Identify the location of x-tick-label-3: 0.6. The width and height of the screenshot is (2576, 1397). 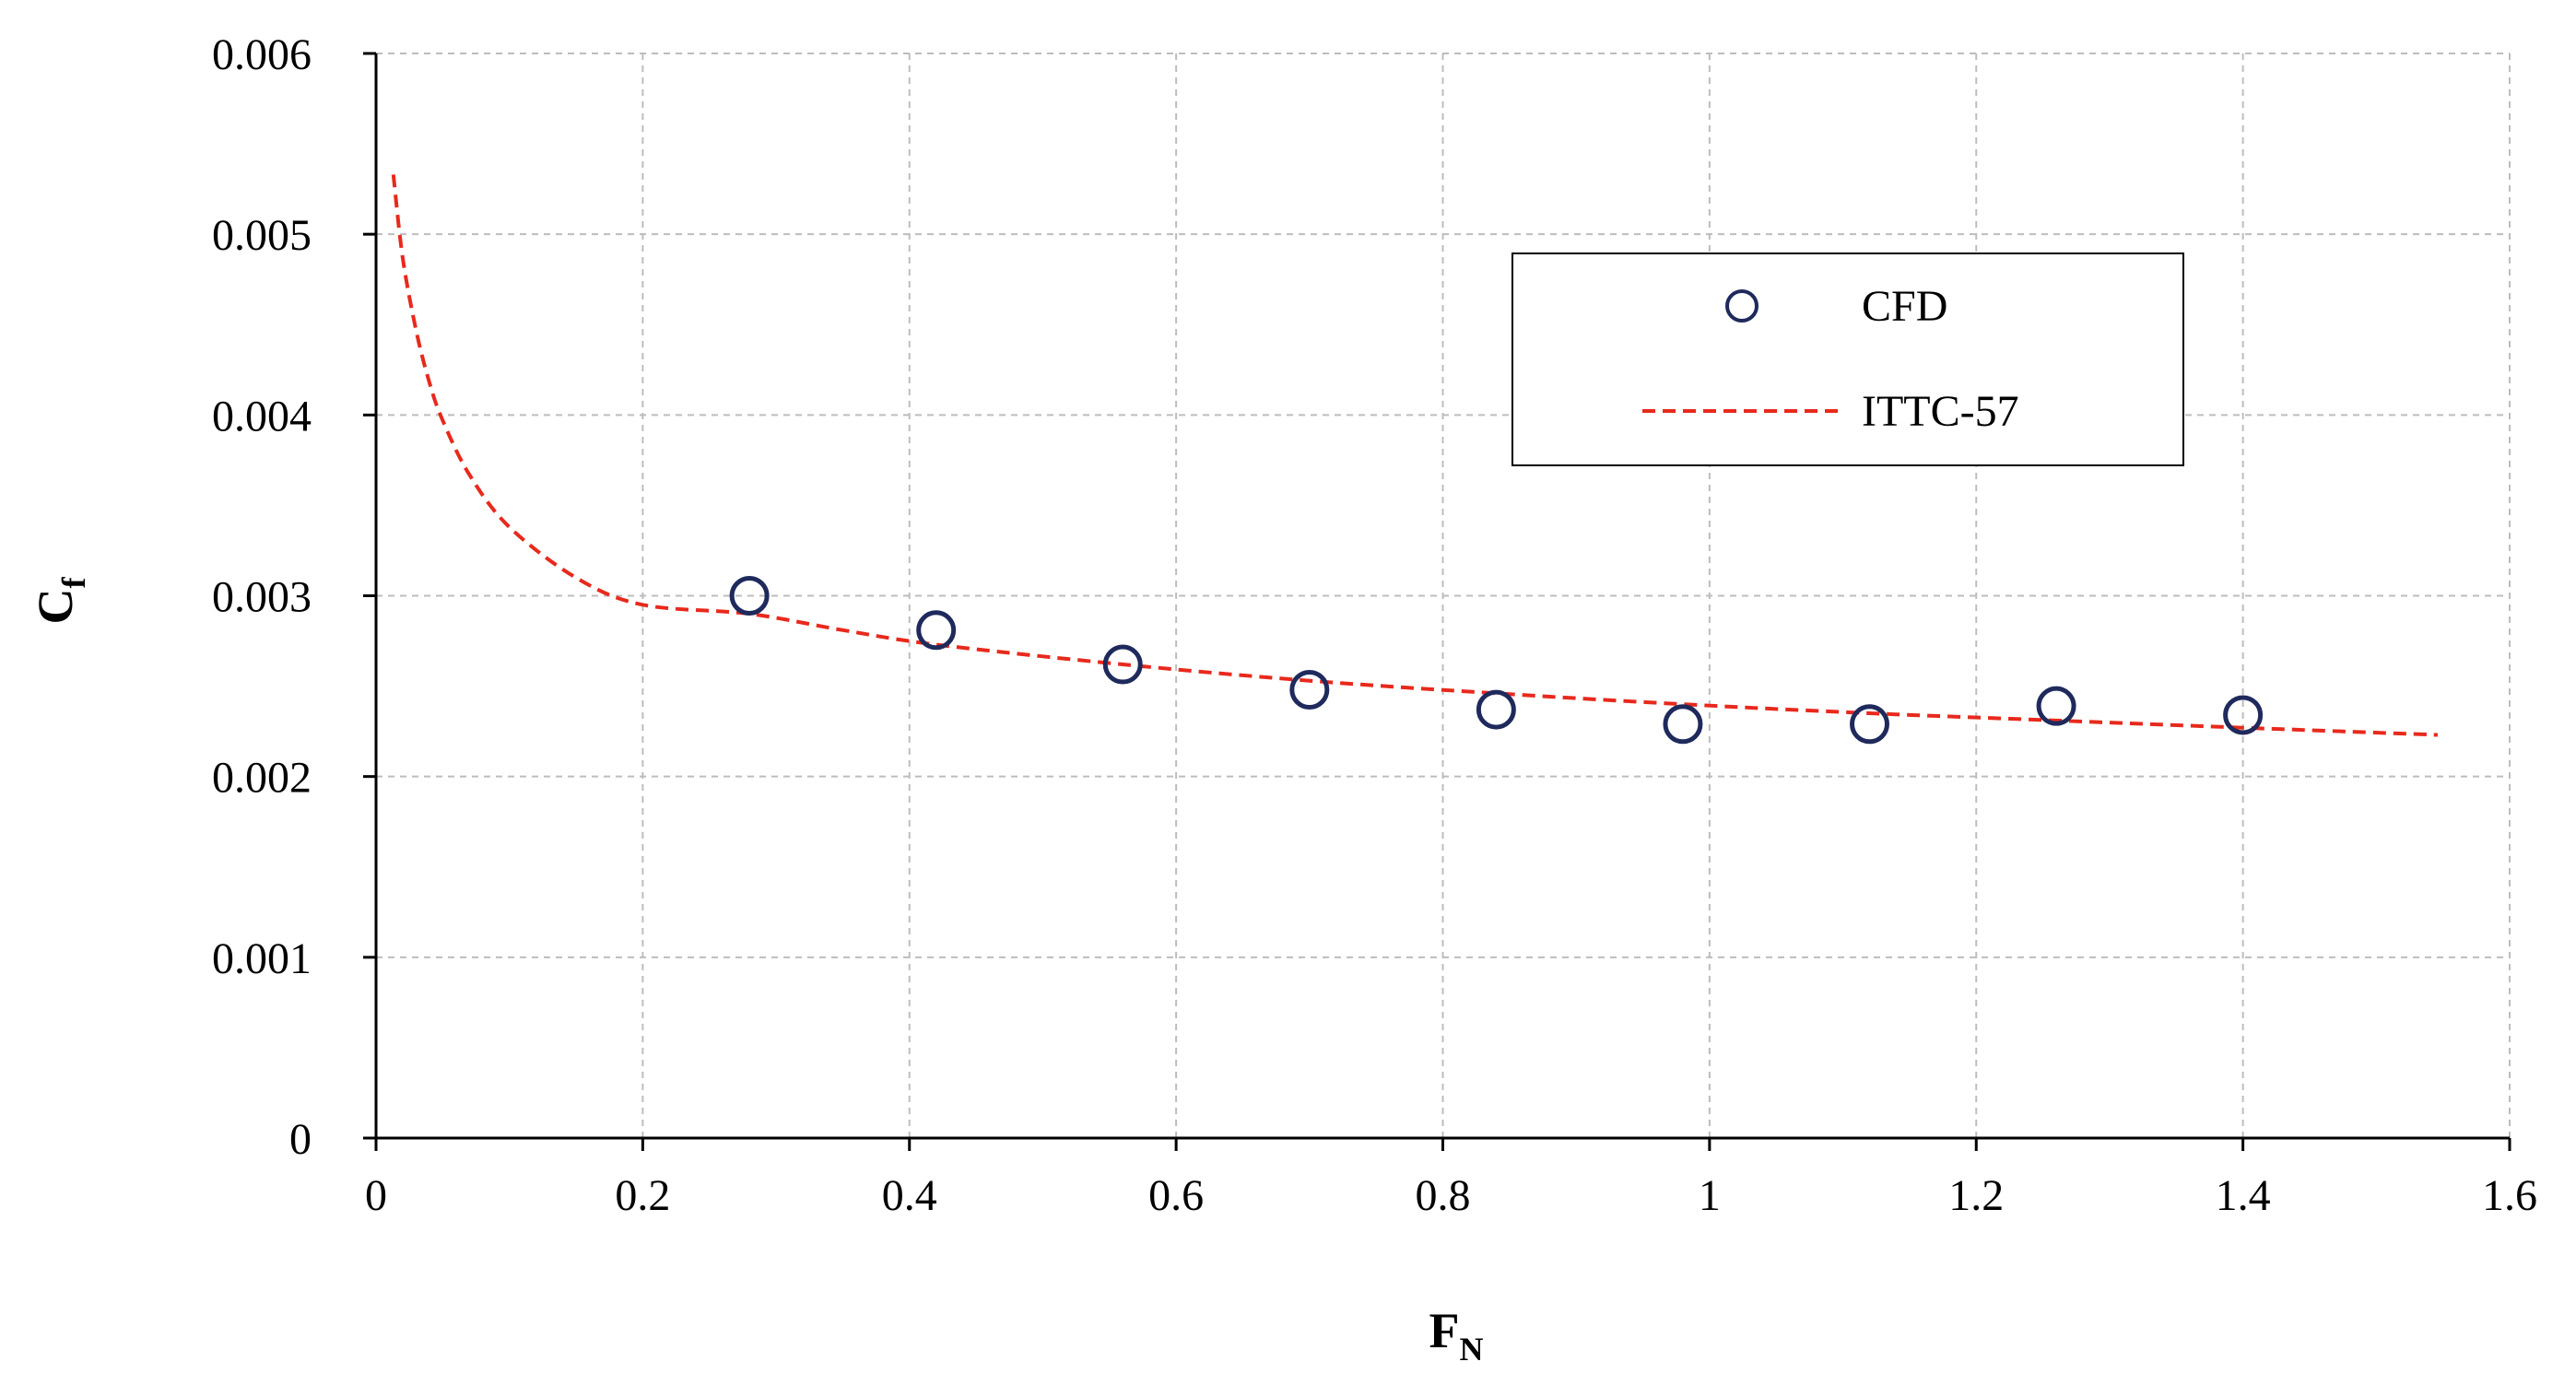
(1176, 1195).